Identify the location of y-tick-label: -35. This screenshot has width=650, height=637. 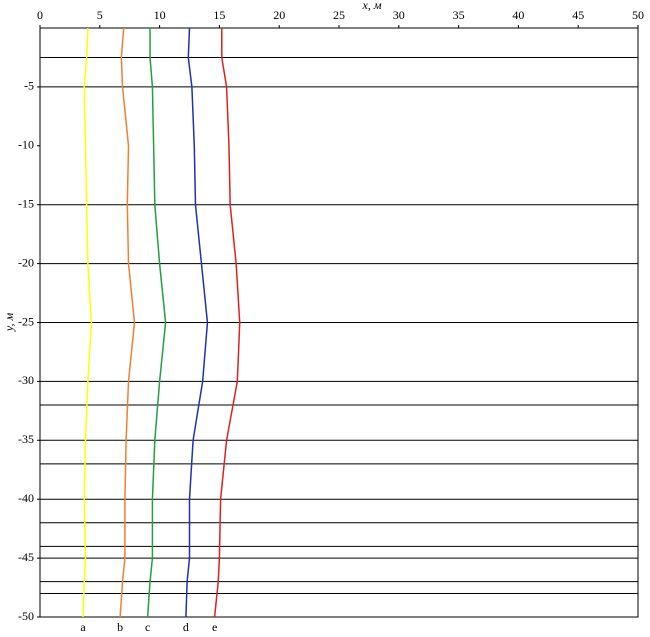
(26, 439).